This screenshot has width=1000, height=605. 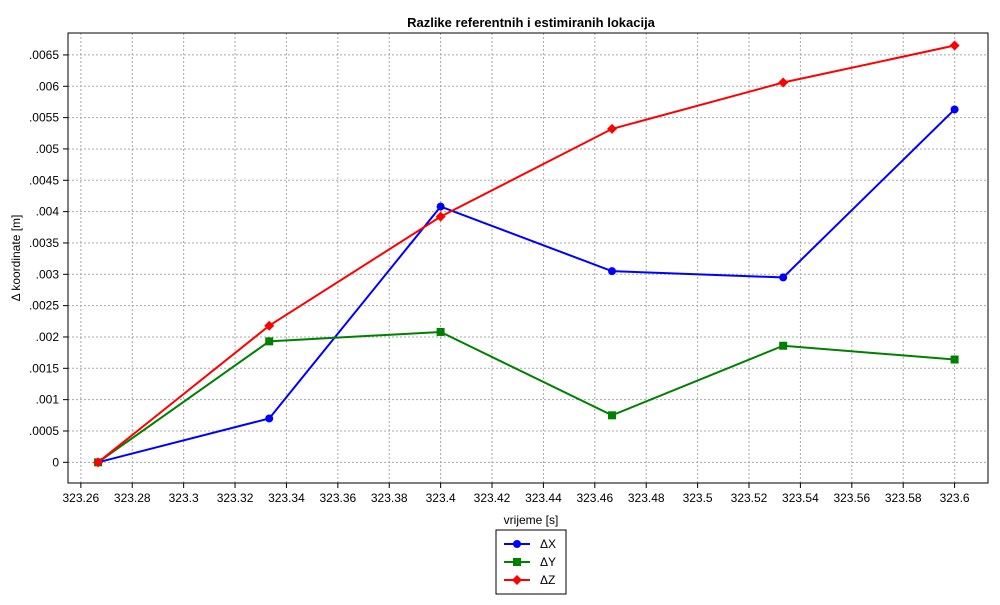 I want to click on x-tick-label: 323.46, so click(x=594, y=498).